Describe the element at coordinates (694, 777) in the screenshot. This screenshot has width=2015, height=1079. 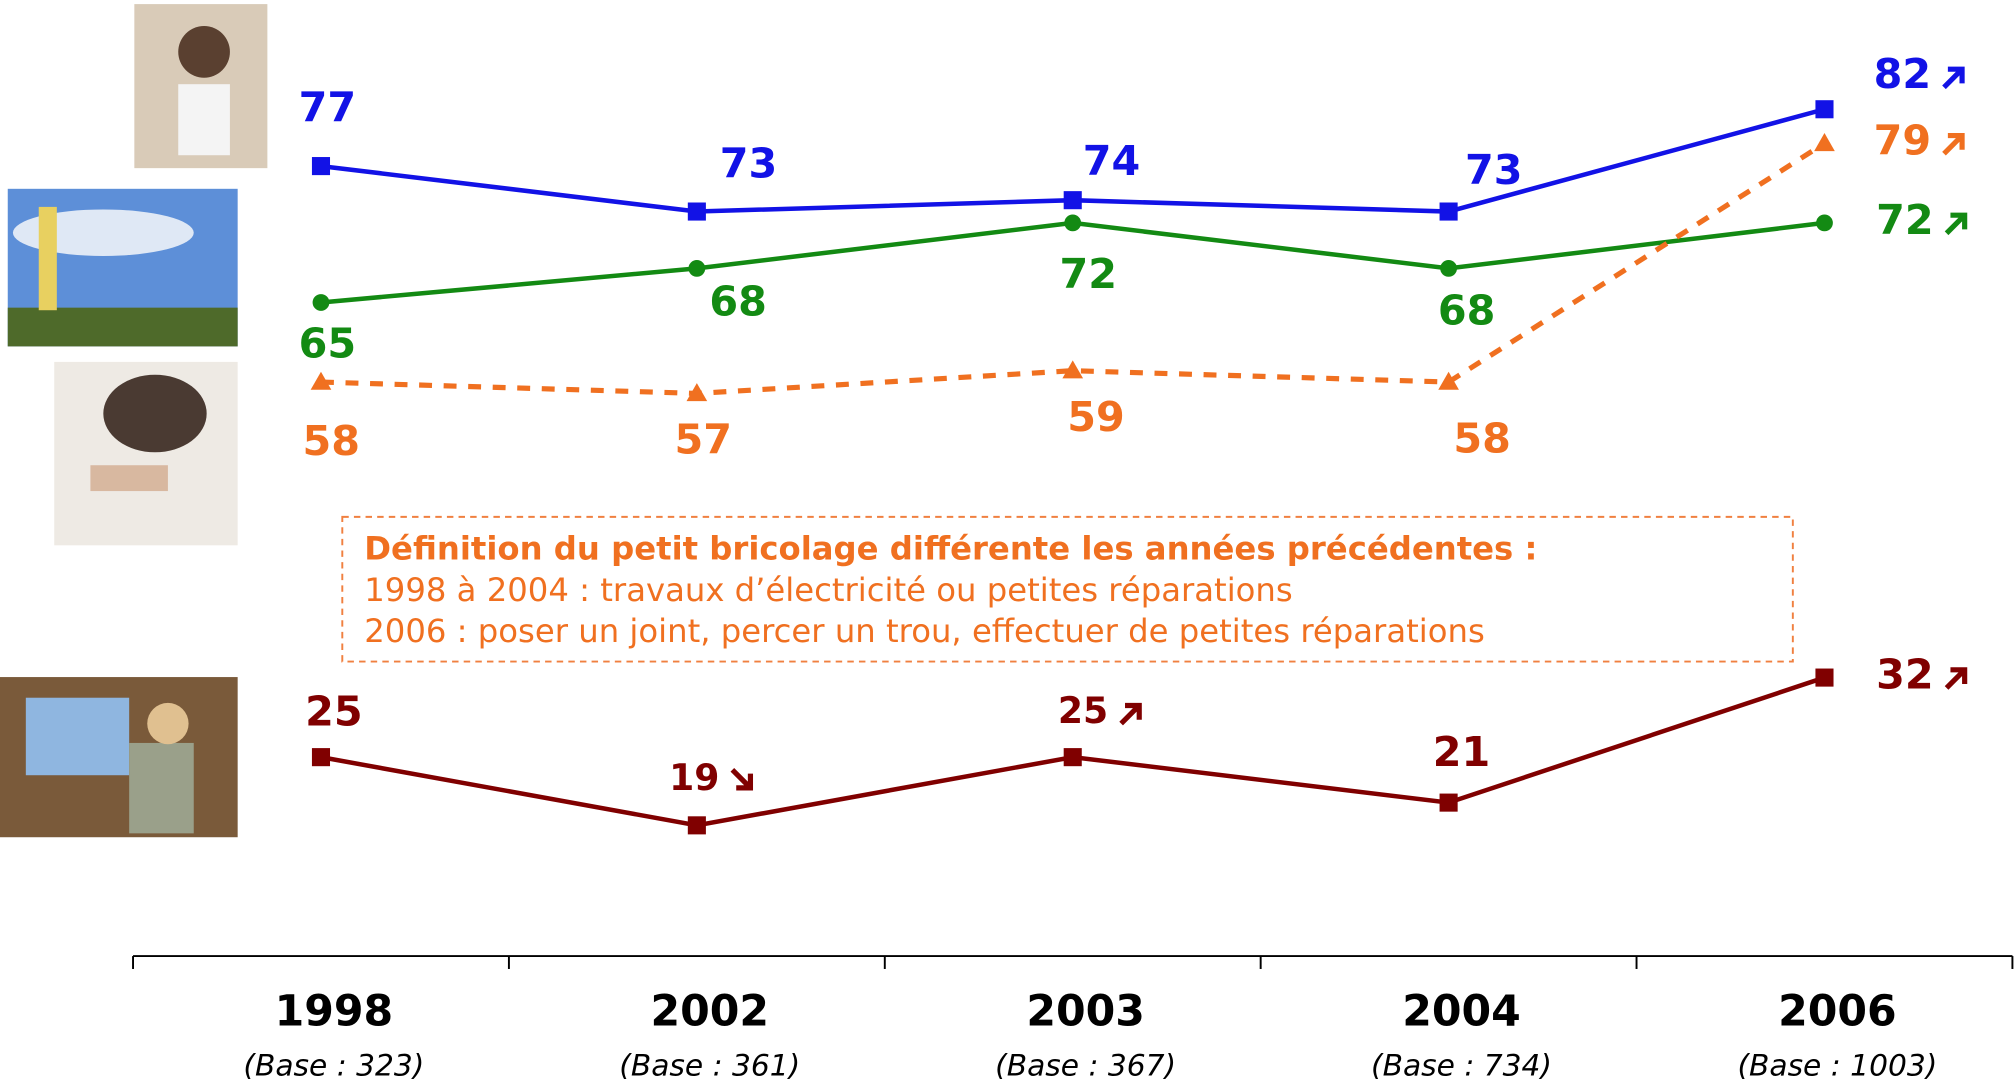
I see `value-label: 19` at that location.